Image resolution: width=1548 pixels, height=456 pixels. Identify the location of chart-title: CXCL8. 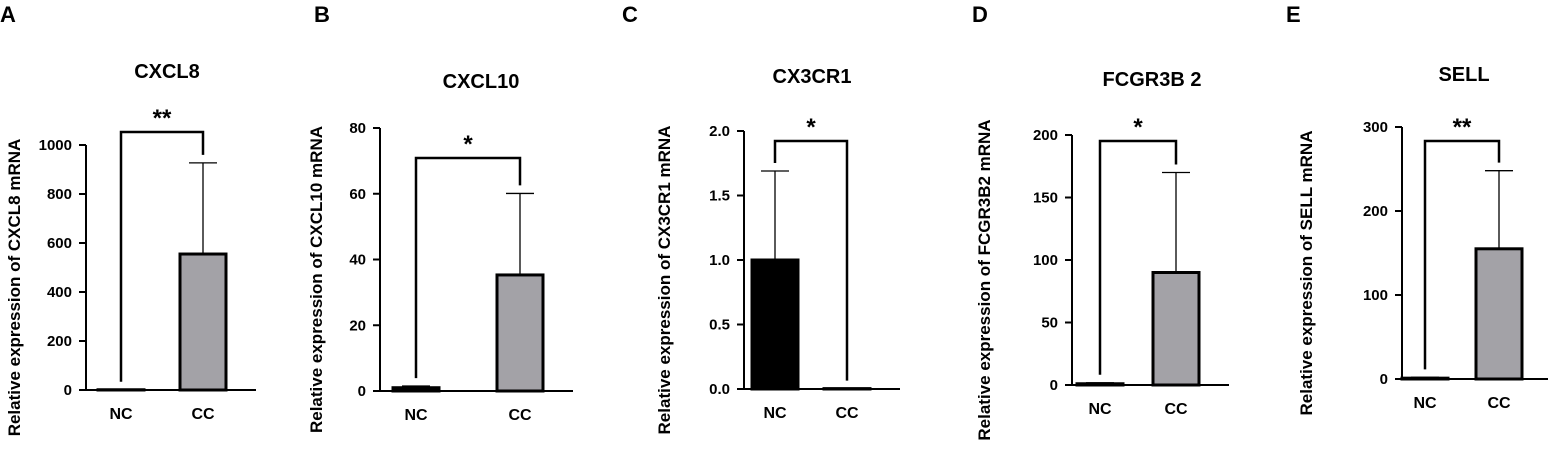
(167, 72).